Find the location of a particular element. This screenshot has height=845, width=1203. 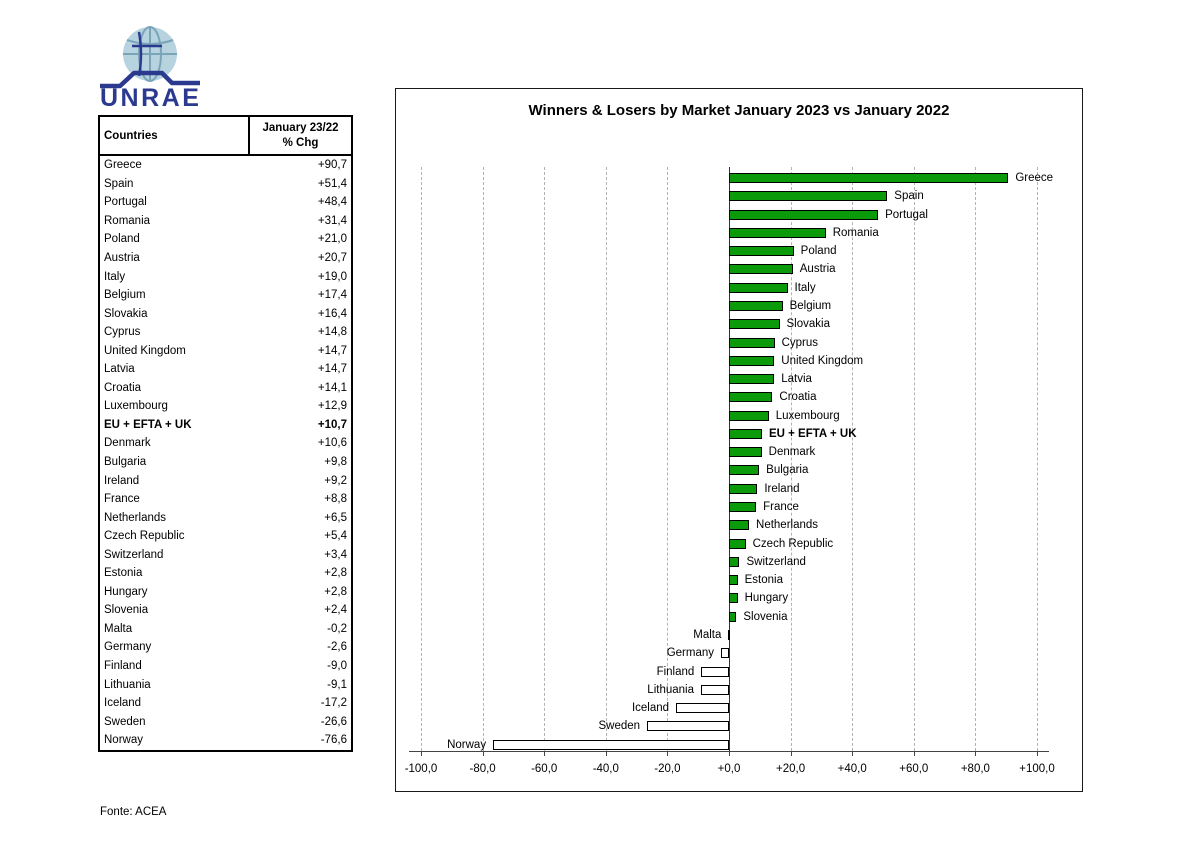

table-row: Cyprus +14,8 is located at coordinates (225, 332).